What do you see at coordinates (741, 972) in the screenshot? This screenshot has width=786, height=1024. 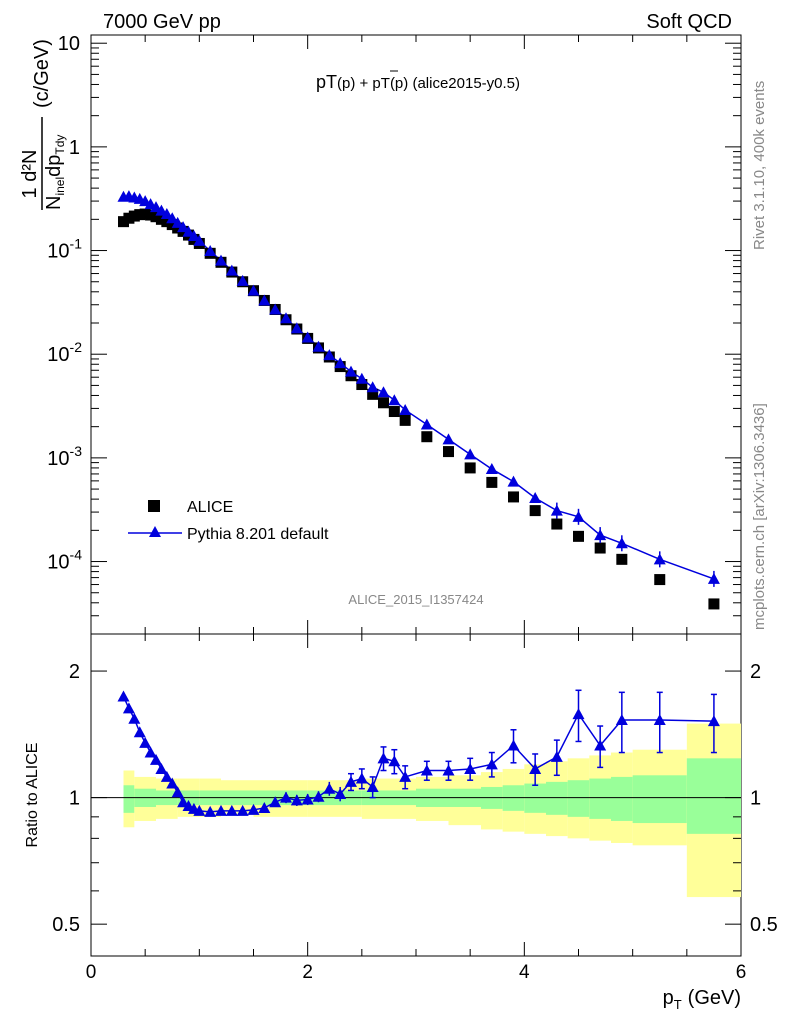 I see `x-tick-label: 6` at bounding box center [741, 972].